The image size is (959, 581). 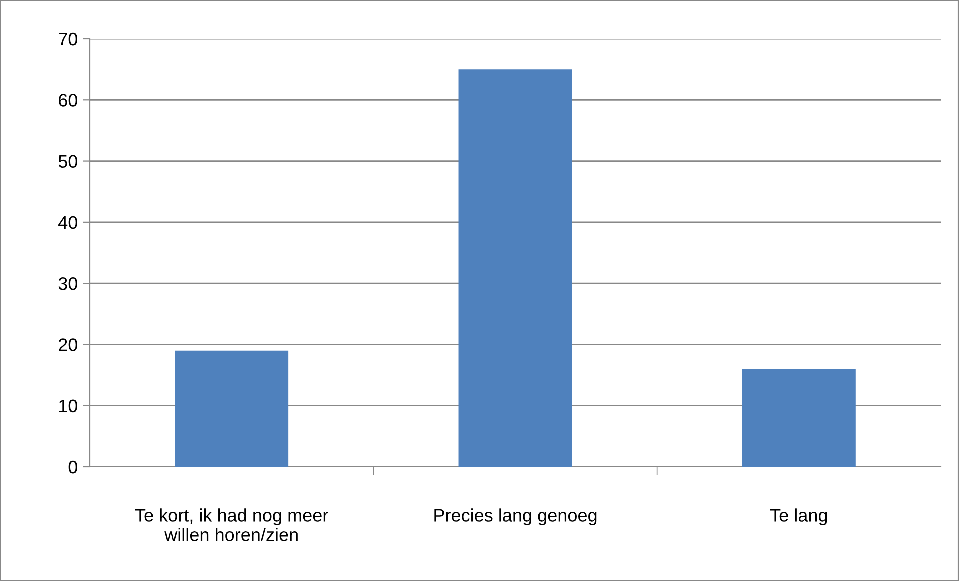 What do you see at coordinates (68, 223) in the screenshot?
I see `y-tick-label: 40` at bounding box center [68, 223].